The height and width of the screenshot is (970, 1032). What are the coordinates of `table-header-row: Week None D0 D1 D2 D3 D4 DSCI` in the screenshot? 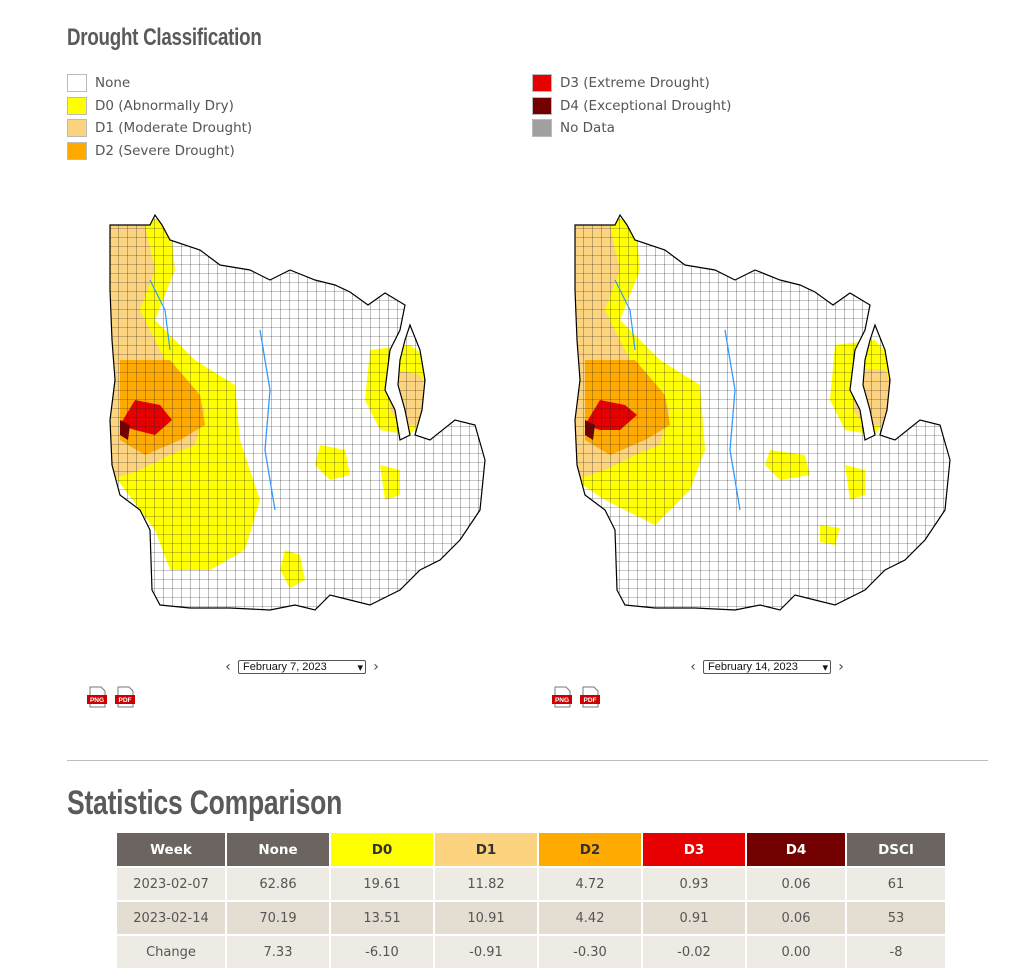 It's located at (531, 849).